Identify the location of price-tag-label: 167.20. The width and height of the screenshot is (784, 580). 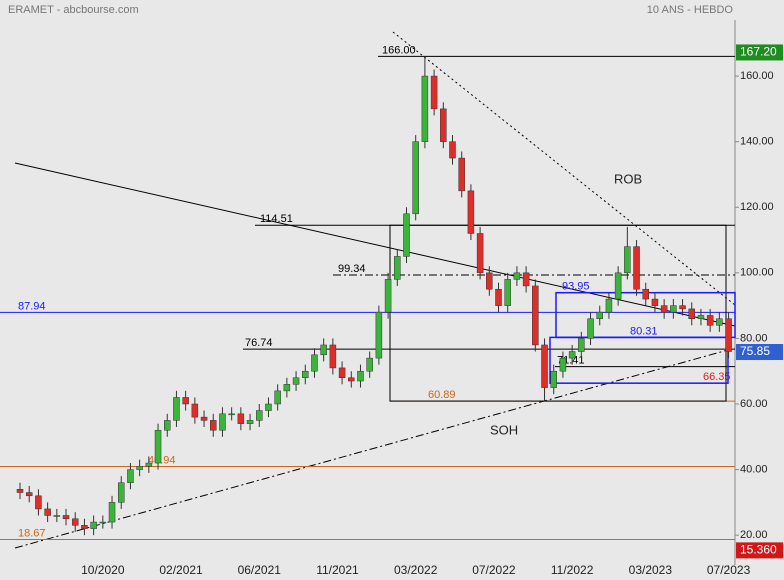
(758, 52).